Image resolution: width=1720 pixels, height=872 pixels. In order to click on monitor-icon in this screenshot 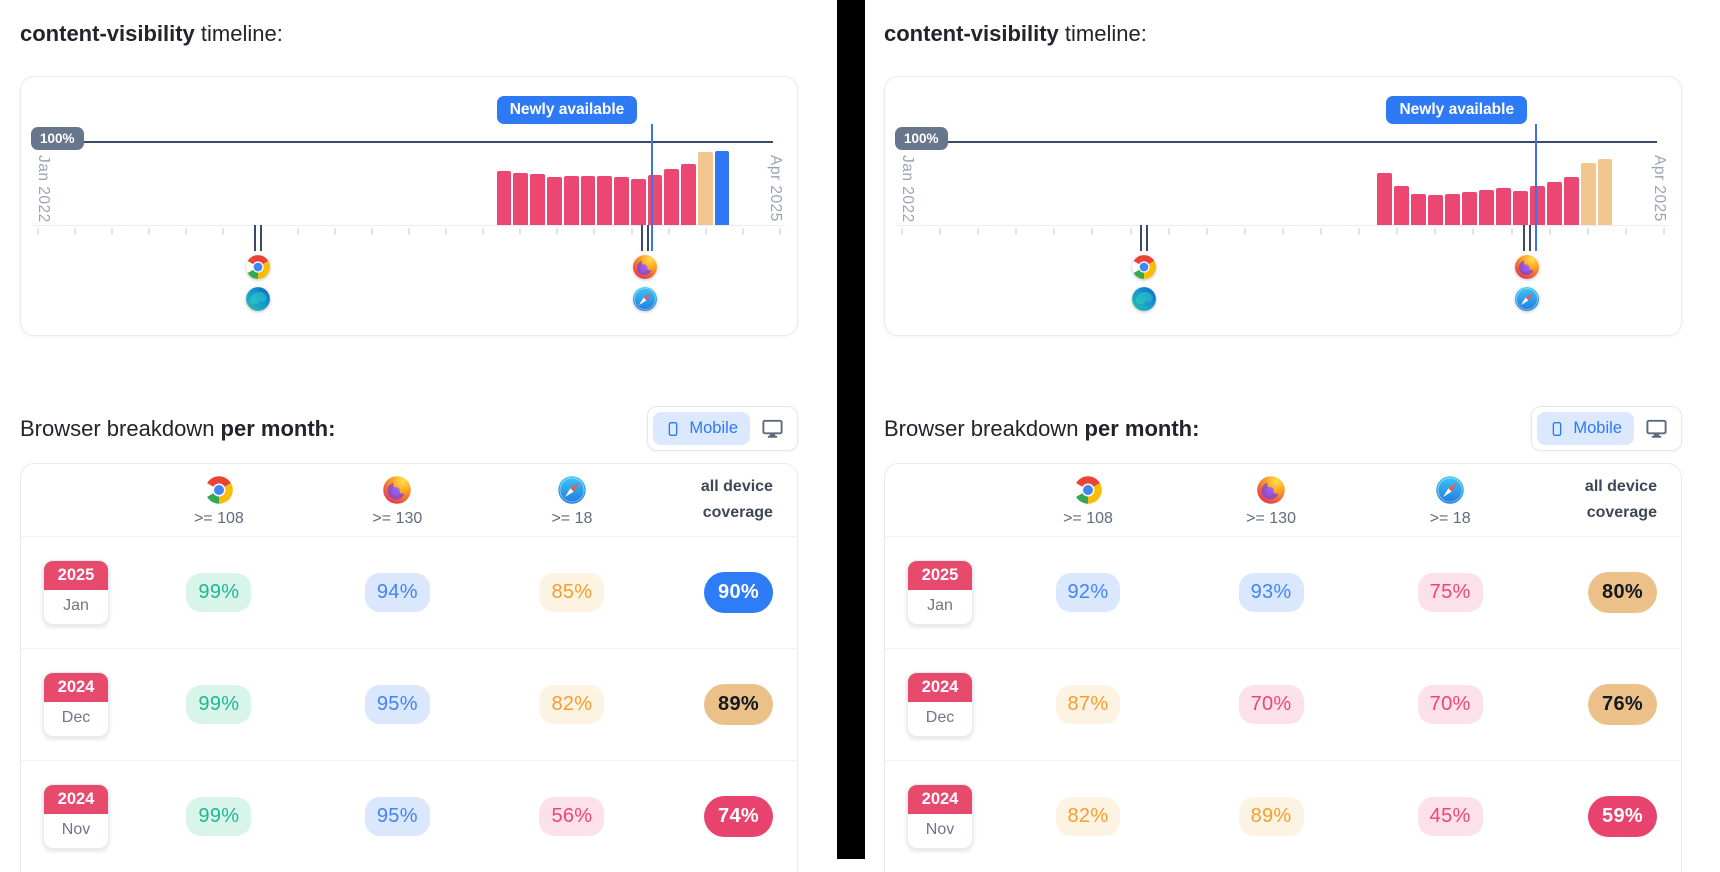, I will do `click(772, 428)`.